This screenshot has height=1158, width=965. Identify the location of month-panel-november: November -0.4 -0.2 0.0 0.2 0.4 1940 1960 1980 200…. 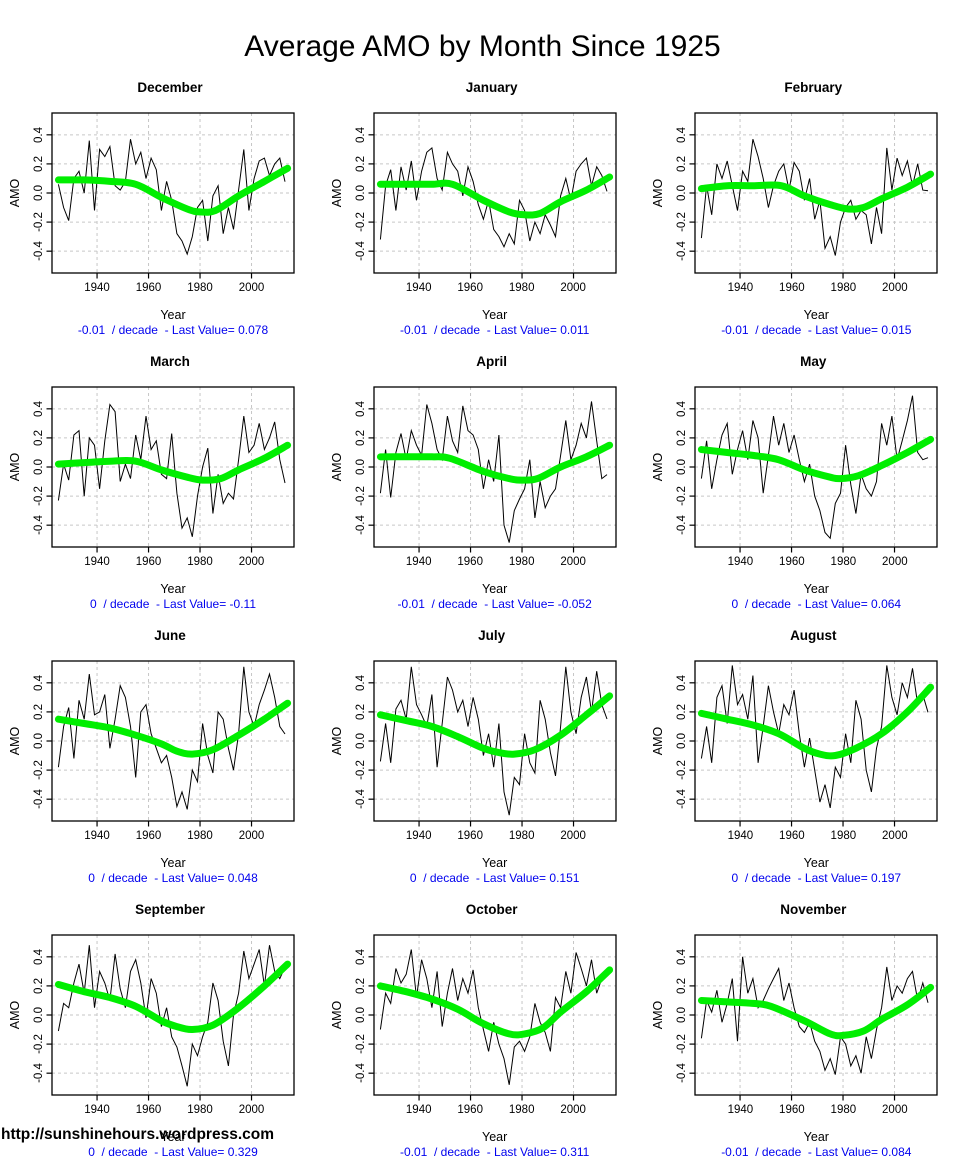
(803, 1028).